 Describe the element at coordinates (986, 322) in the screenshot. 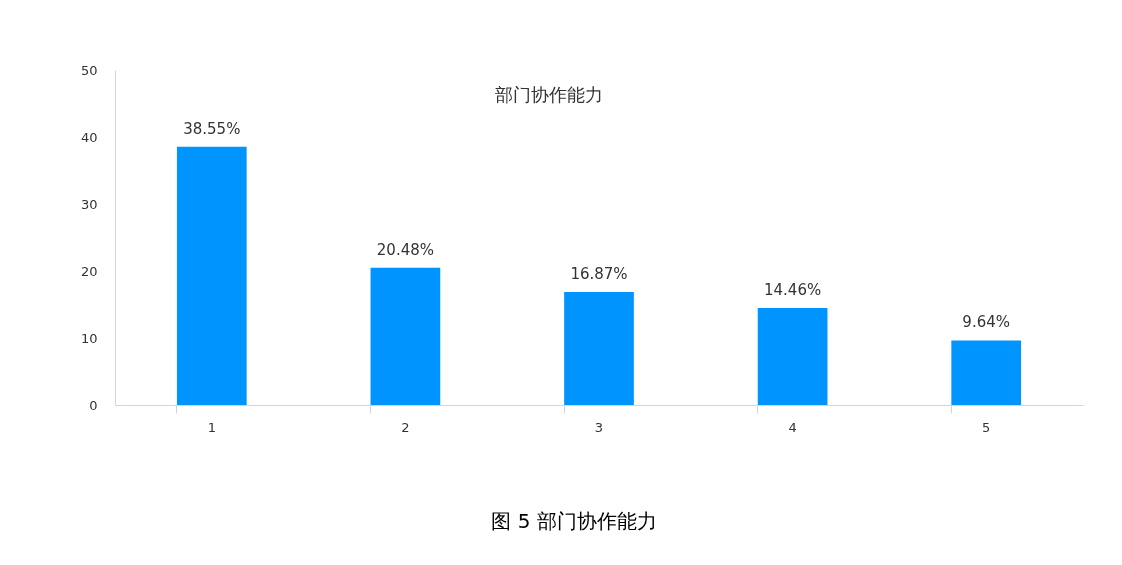

I see `data-label: 9.64%` at that location.